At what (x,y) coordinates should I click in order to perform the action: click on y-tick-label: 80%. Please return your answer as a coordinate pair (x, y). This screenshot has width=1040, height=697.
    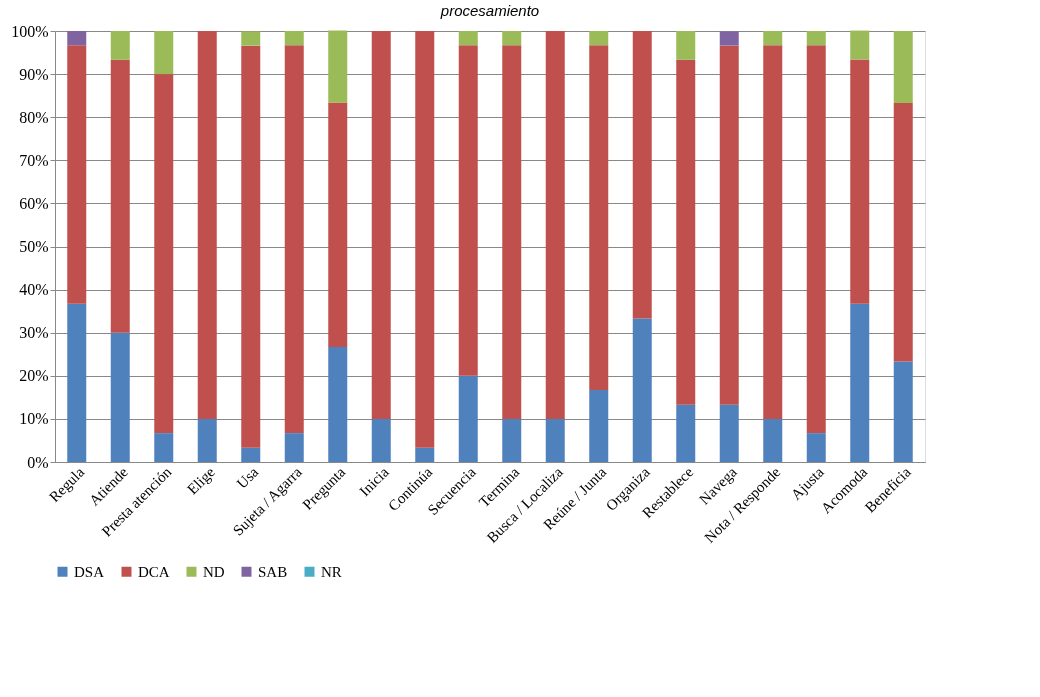
    Looking at the image, I should click on (34, 117).